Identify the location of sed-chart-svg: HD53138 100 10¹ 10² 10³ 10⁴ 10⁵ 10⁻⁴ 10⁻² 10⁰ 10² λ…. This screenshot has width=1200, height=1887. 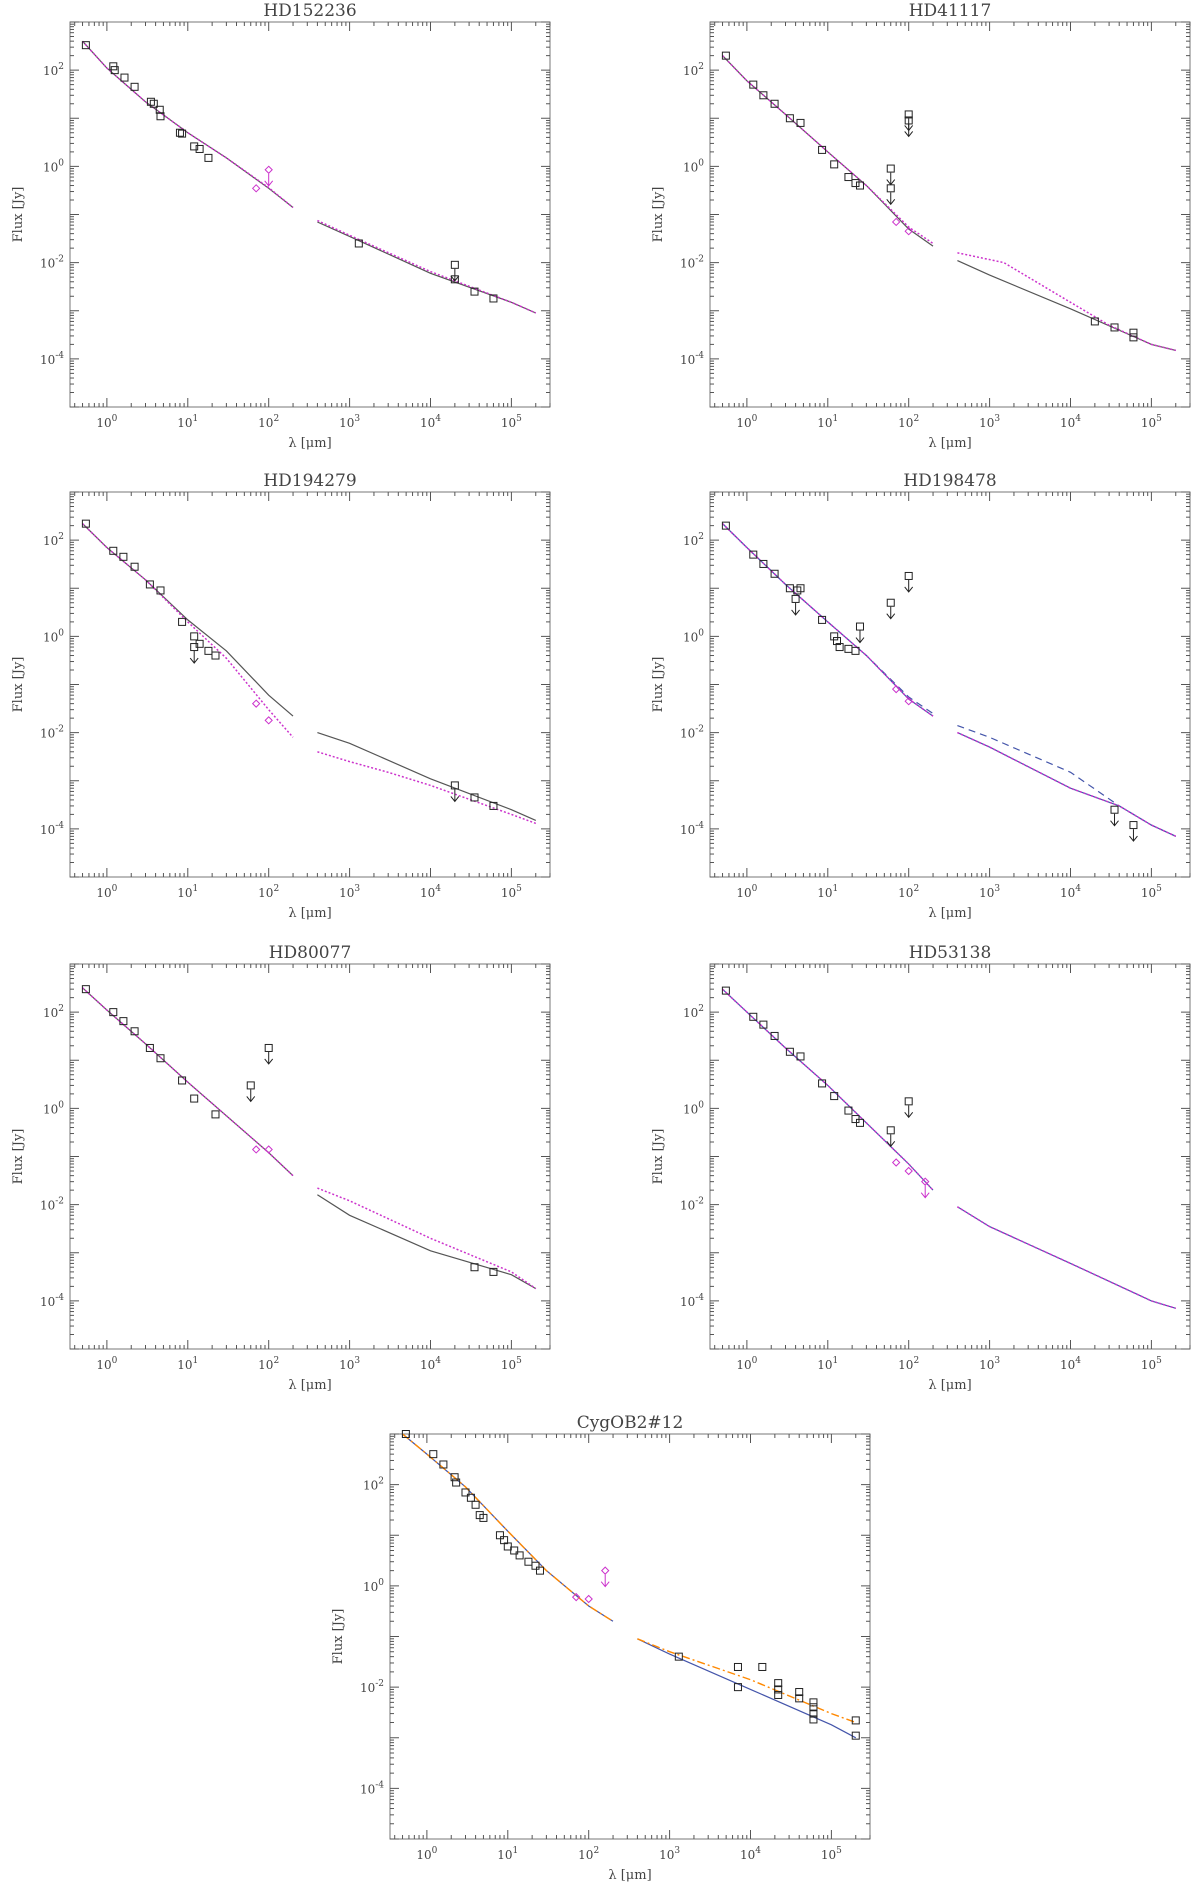
(921, 1168).